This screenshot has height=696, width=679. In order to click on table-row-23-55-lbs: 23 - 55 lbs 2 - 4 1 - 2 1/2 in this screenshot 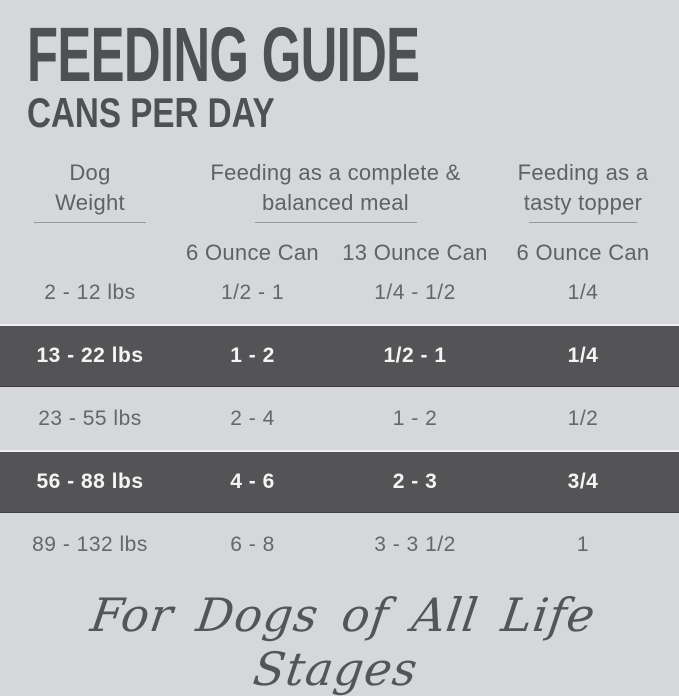, I will do `click(339, 418)`.